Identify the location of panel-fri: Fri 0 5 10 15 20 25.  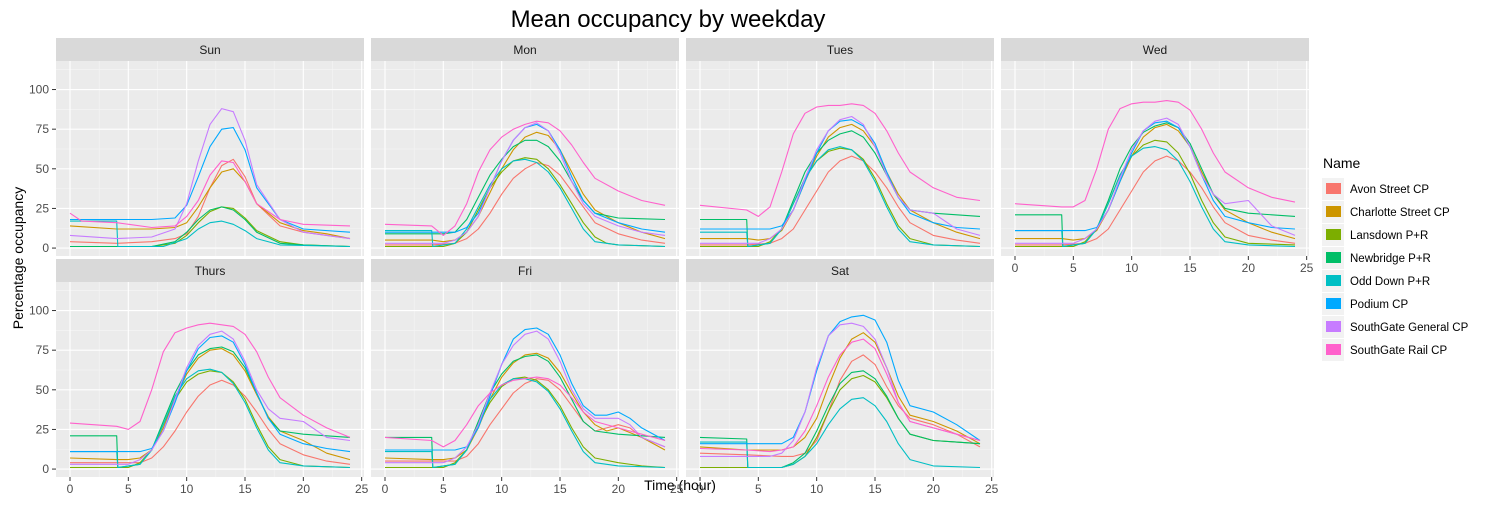
(527, 377).